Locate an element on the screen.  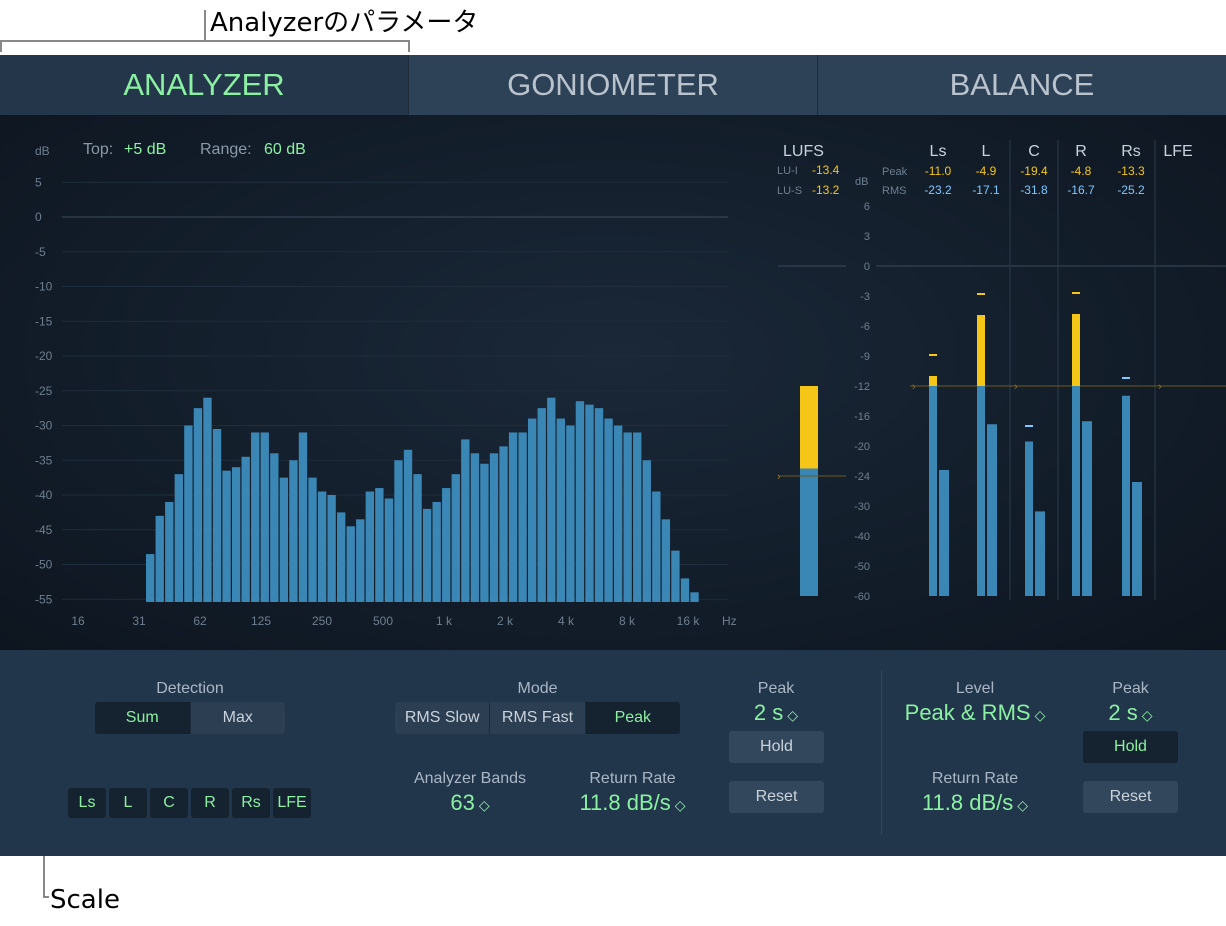
return-rate-label: Return Rate is located at coordinates (632, 778).